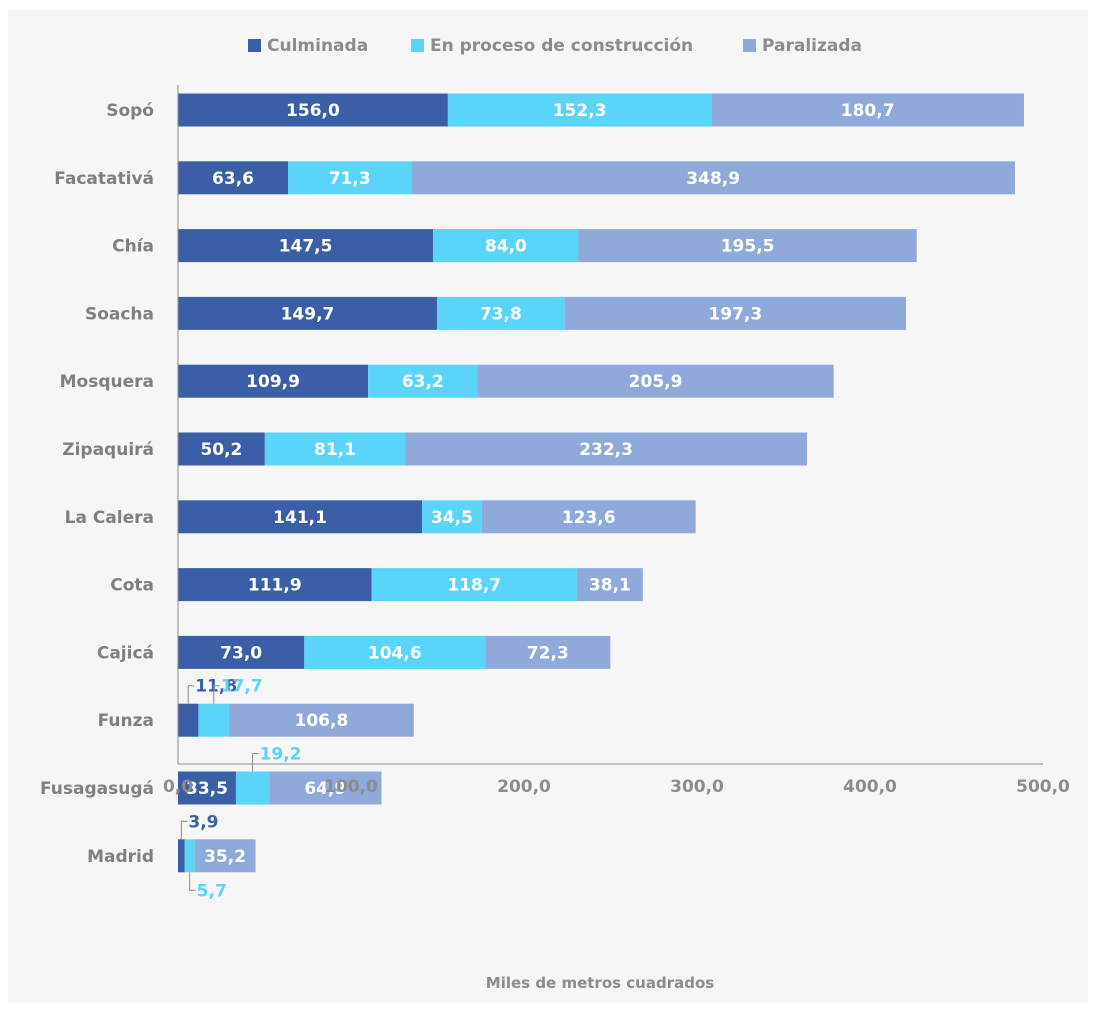 This screenshot has height=1013, width=1096. I want to click on bar-funza-culminada, so click(188, 720).